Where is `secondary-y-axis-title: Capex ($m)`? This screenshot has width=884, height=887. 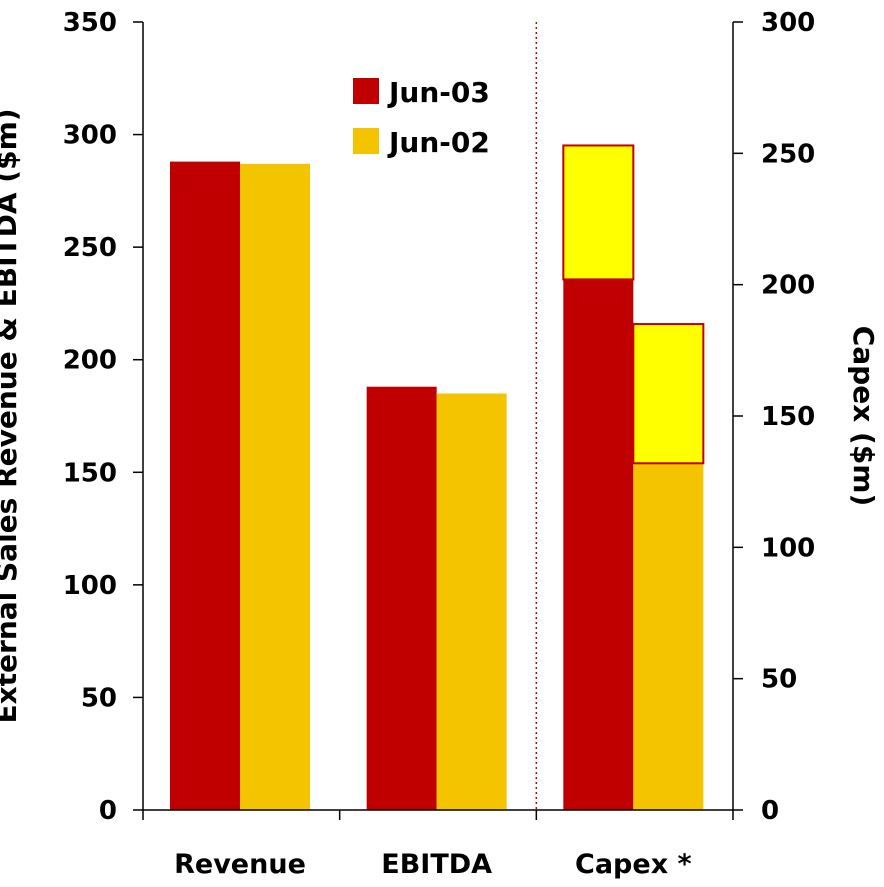 secondary-y-axis-title: Capex ($m) is located at coordinates (863, 416).